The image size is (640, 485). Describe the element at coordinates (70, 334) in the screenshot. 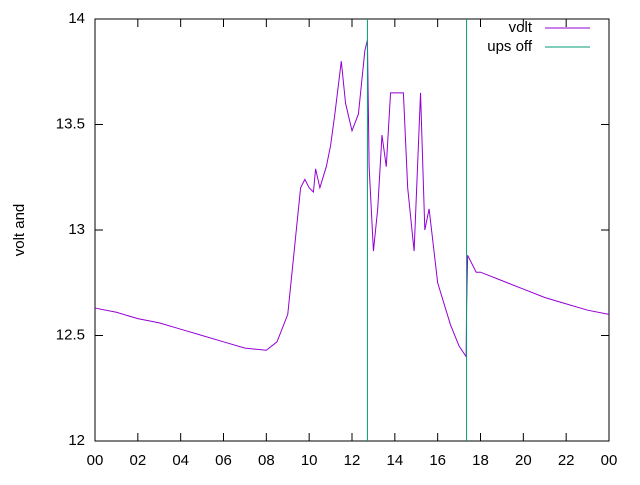

I see `y-tick-label: 12.5` at that location.